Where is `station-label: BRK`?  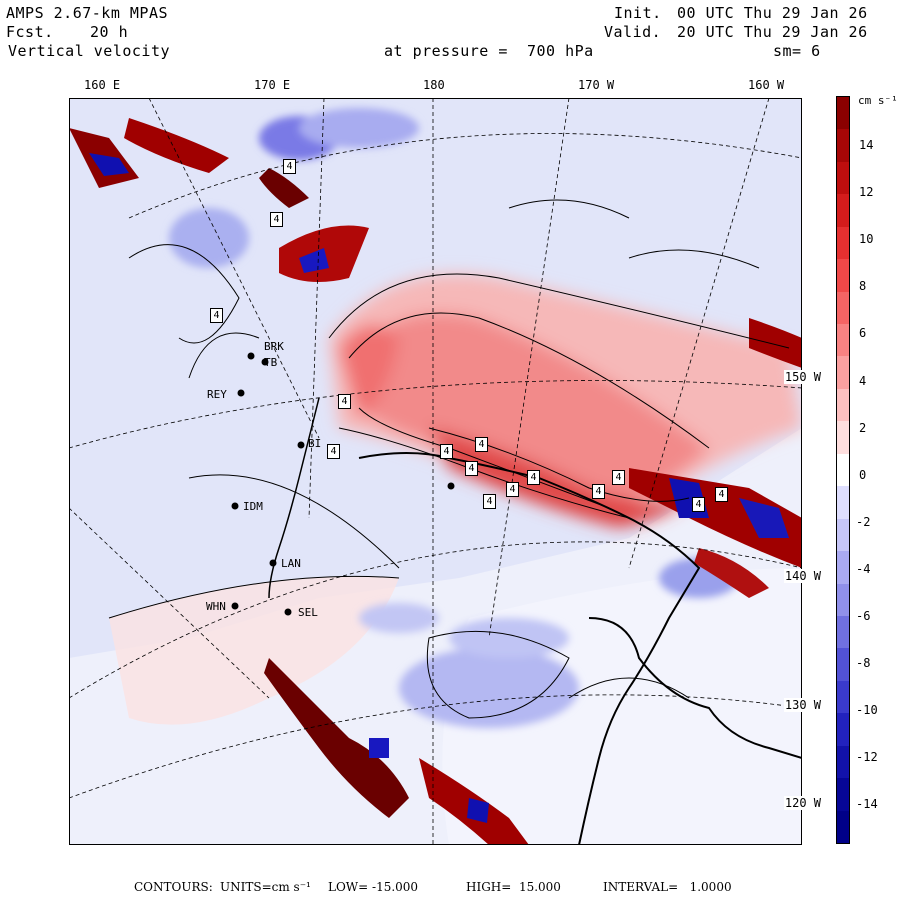
station-label: BRK is located at coordinates (274, 346).